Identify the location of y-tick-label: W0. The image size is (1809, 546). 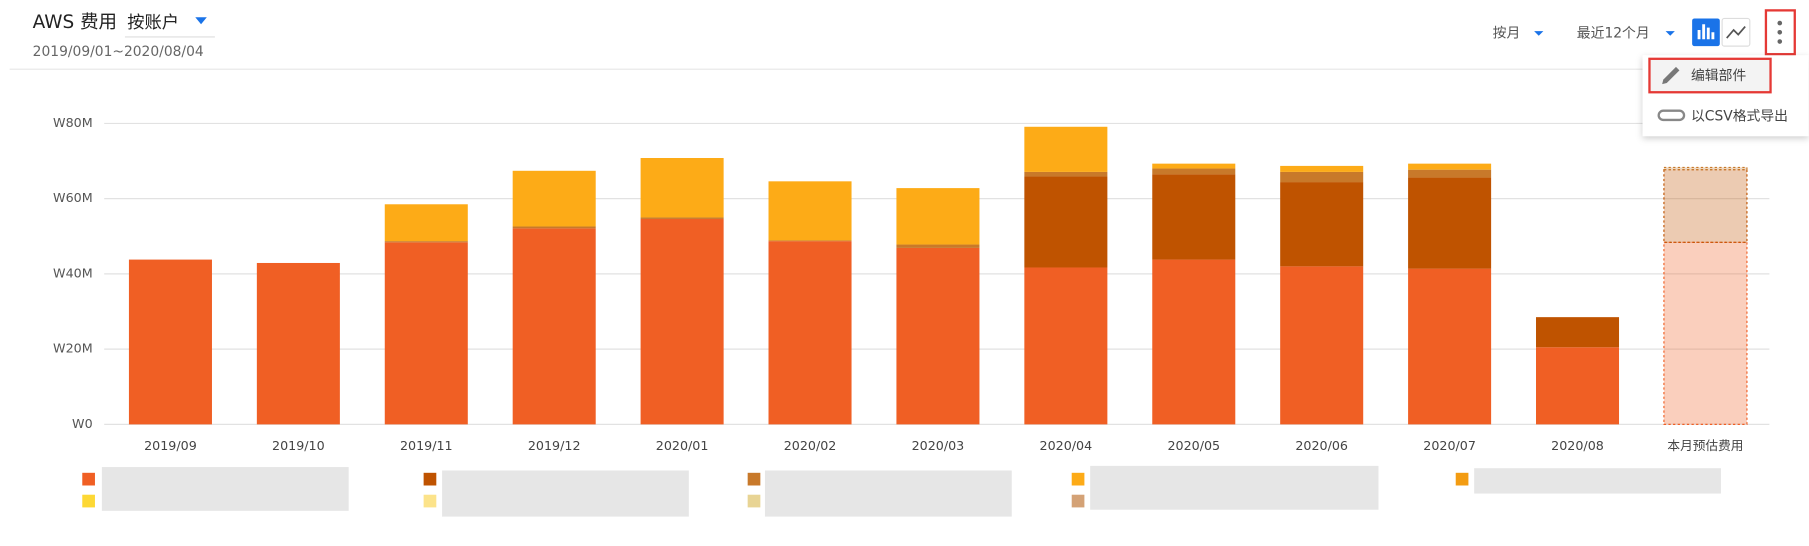
(82, 423).